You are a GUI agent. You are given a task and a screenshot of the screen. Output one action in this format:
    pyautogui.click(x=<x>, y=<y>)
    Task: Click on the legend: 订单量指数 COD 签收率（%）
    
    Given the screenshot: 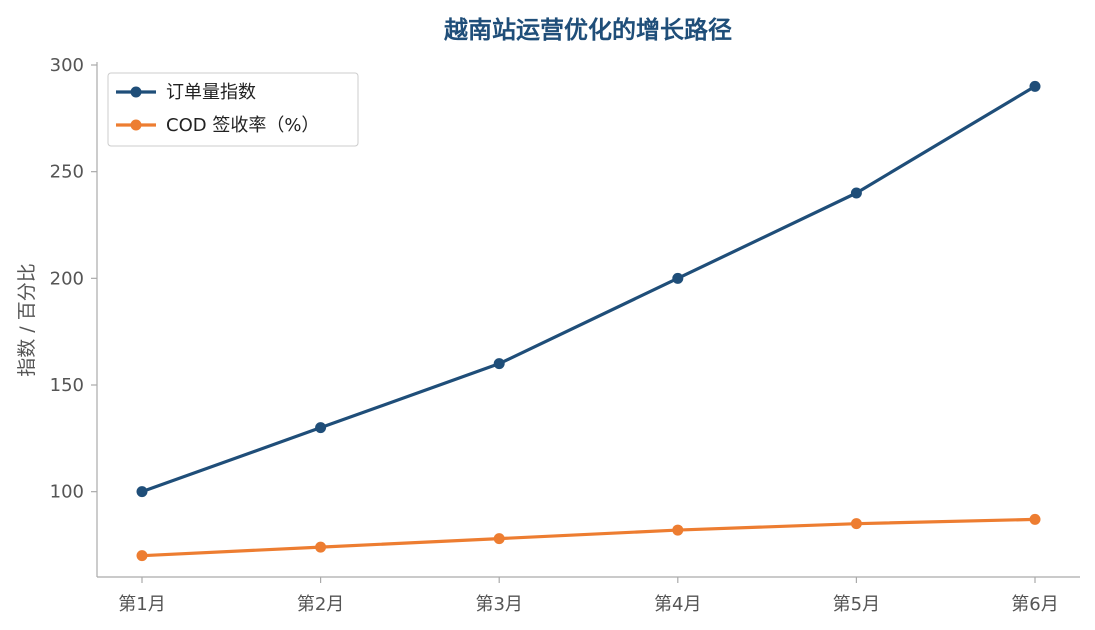 What is the action you would take?
    pyautogui.click(x=233, y=109)
    